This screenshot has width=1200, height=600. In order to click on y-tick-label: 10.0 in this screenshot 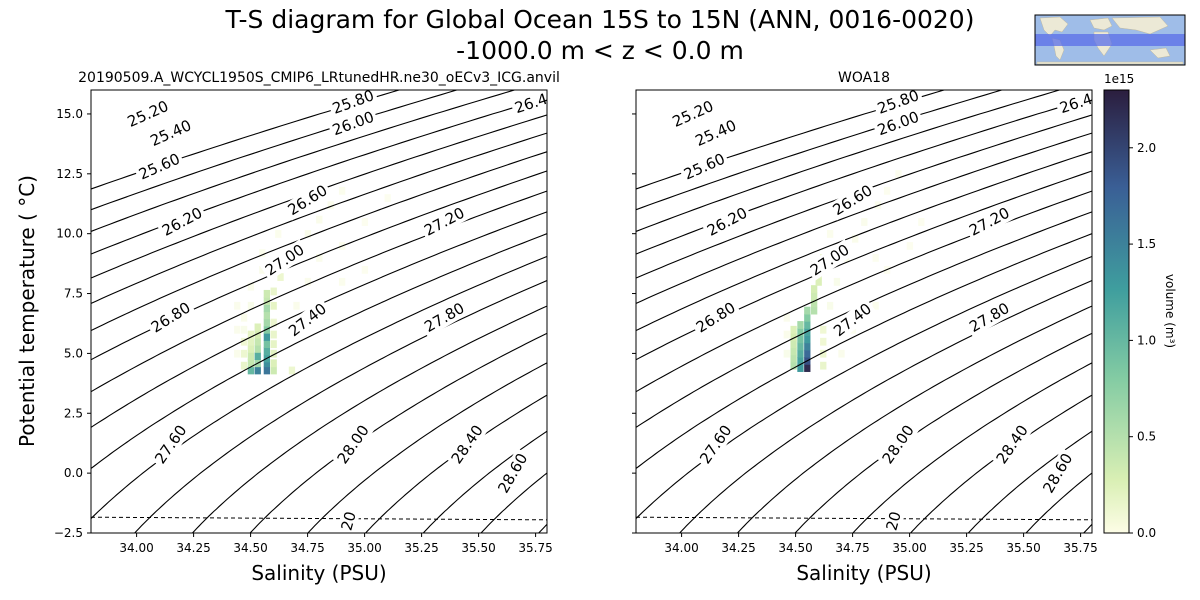, I will do `click(69, 234)`.